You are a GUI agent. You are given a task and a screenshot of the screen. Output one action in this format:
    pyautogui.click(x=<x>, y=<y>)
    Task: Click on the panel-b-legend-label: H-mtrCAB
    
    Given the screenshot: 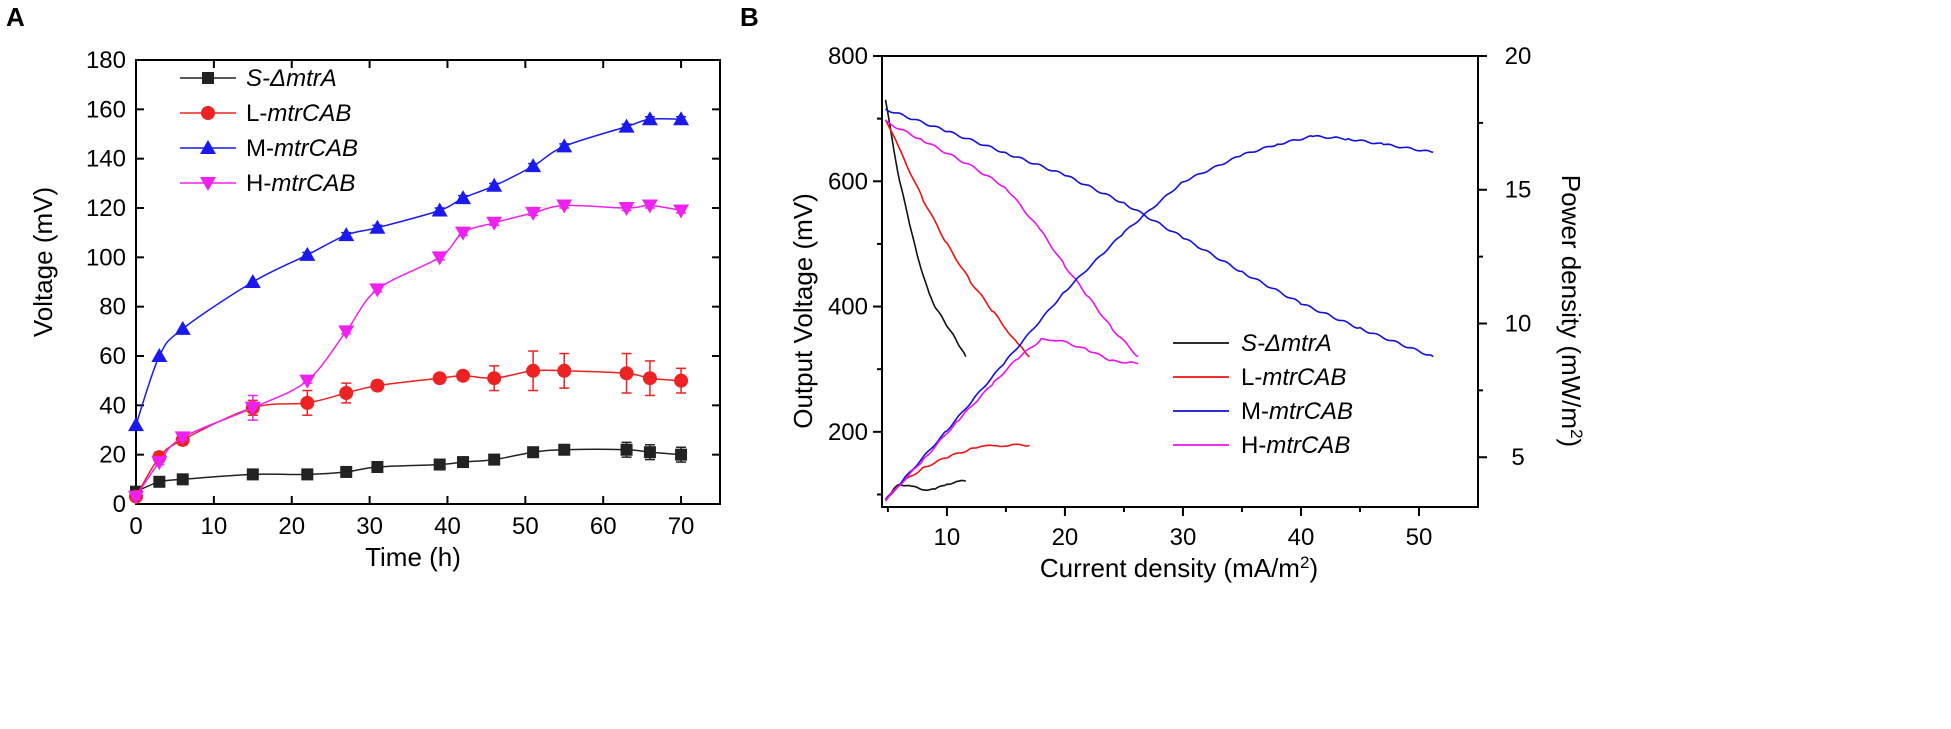 What is the action you would take?
    pyautogui.click(x=1295, y=445)
    